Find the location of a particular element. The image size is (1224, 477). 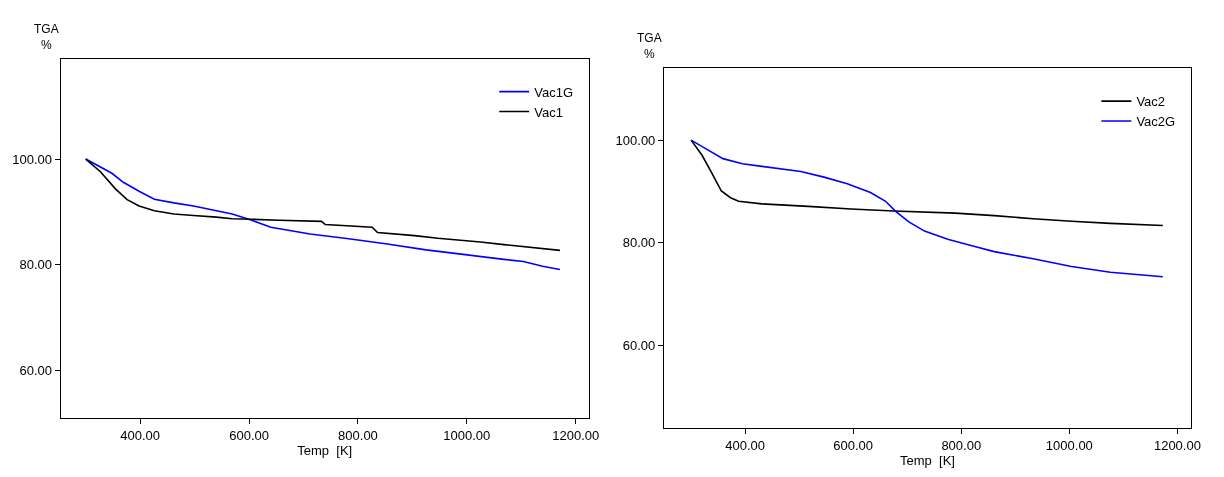

legend-label: Vac1G is located at coordinates (554, 92).